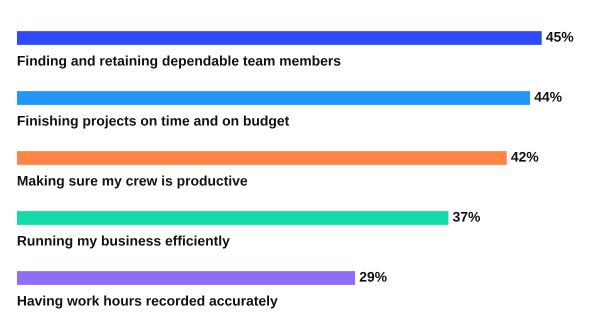 Image resolution: width=602 pixels, height=320 pixels. What do you see at coordinates (148, 302) in the screenshot?
I see `y-tick-label: Having work hours recorded accurately` at bounding box center [148, 302].